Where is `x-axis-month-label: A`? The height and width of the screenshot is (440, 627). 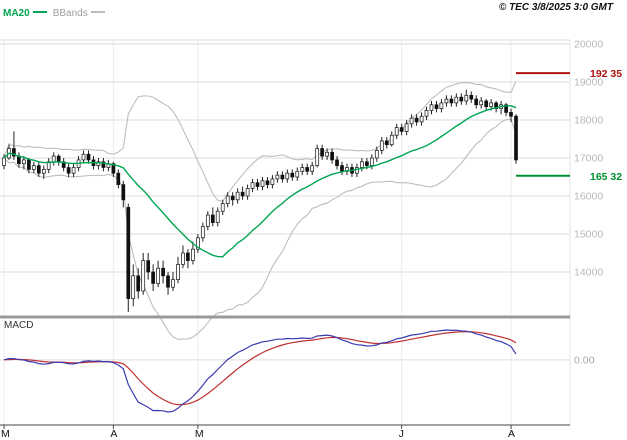
x-axis-month-label: A is located at coordinates (113, 434).